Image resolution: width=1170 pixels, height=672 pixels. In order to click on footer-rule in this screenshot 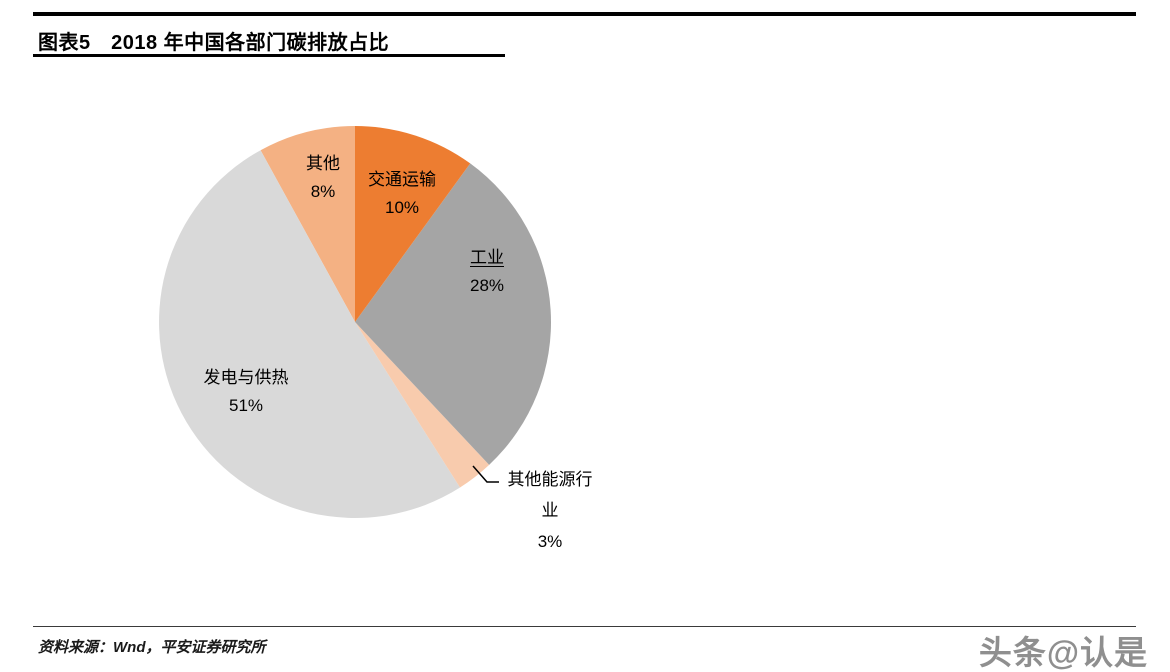, I will do `click(584, 626)`.